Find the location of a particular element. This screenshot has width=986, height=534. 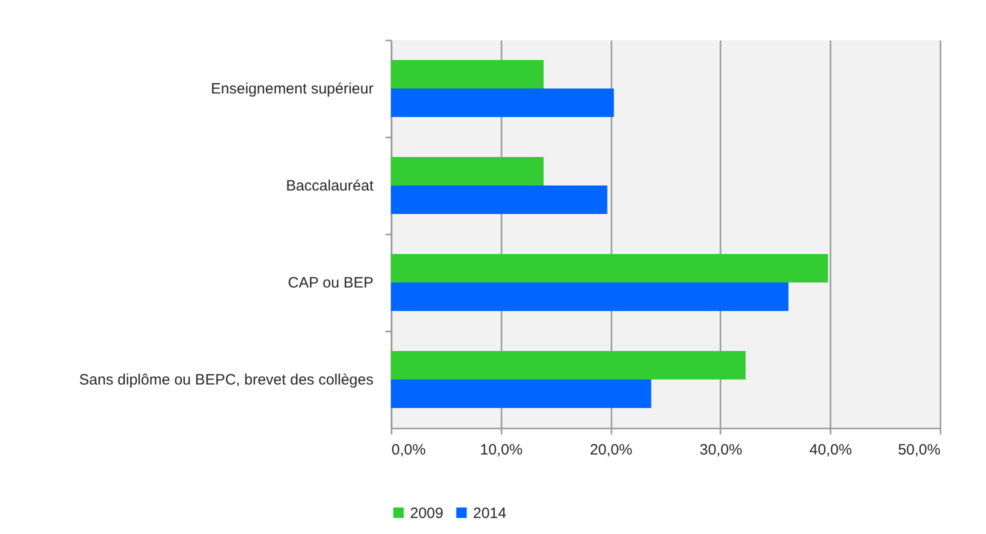

y-tick-label: Sans diplôme ou BEPC, brevet des collèges is located at coordinates (226, 380).